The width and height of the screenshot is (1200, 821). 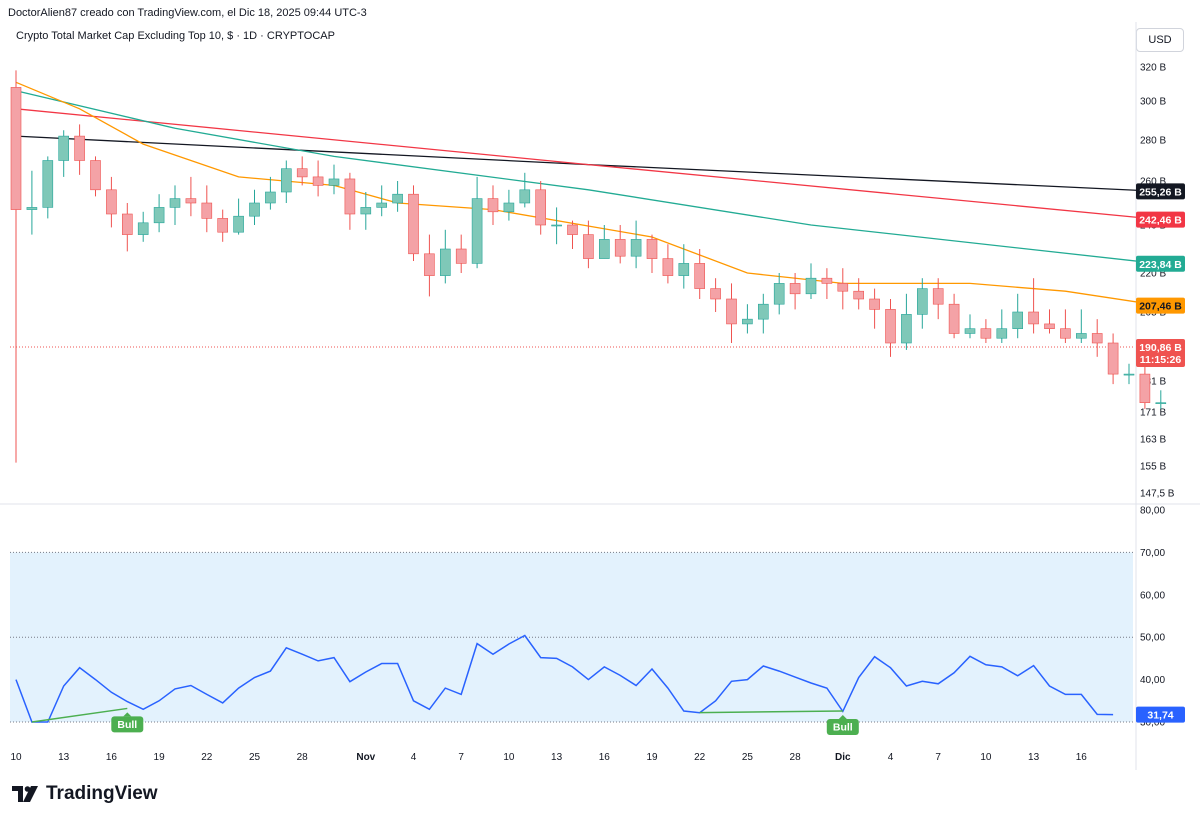 What do you see at coordinates (652, 757) in the screenshot?
I see `x-tick-label: 19` at bounding box center [652, 757].